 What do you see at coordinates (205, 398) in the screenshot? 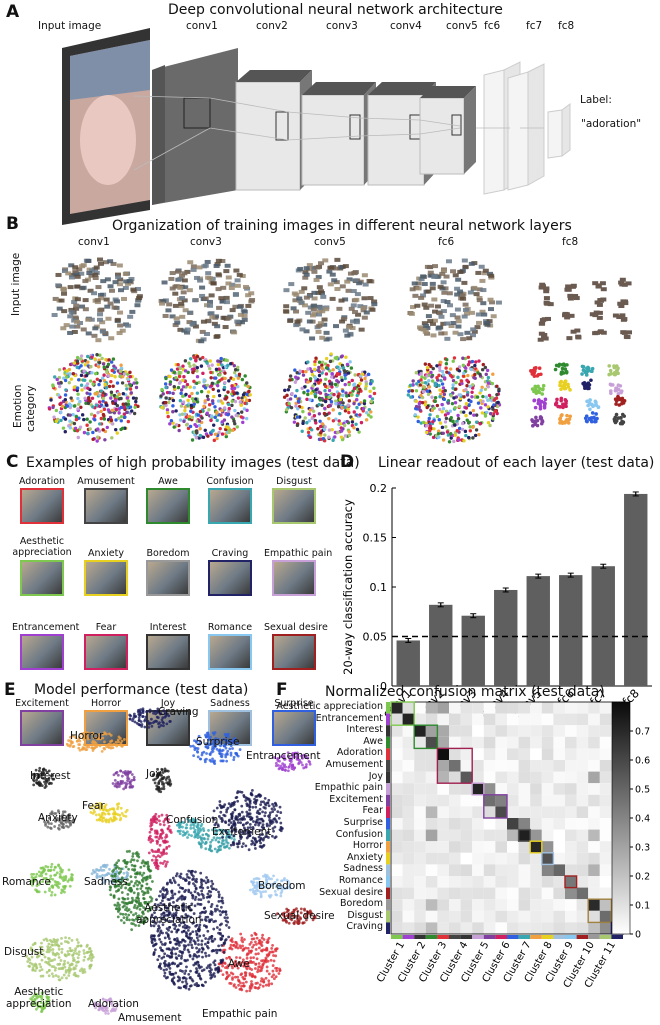
I see `category-cloud-conv3` at bounding box center [205, 398].